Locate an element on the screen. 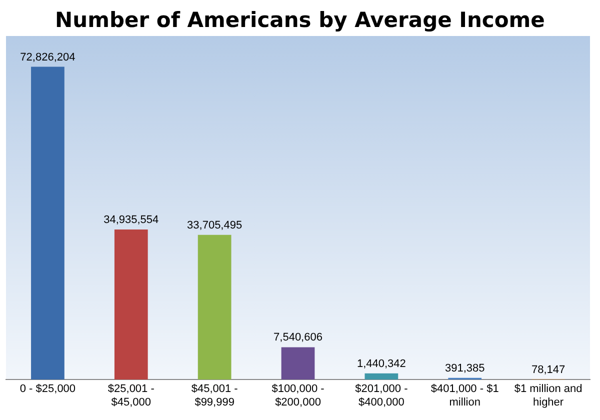  x-tick-label: $401,000 - $1 million is located at coordinates (464, 395).